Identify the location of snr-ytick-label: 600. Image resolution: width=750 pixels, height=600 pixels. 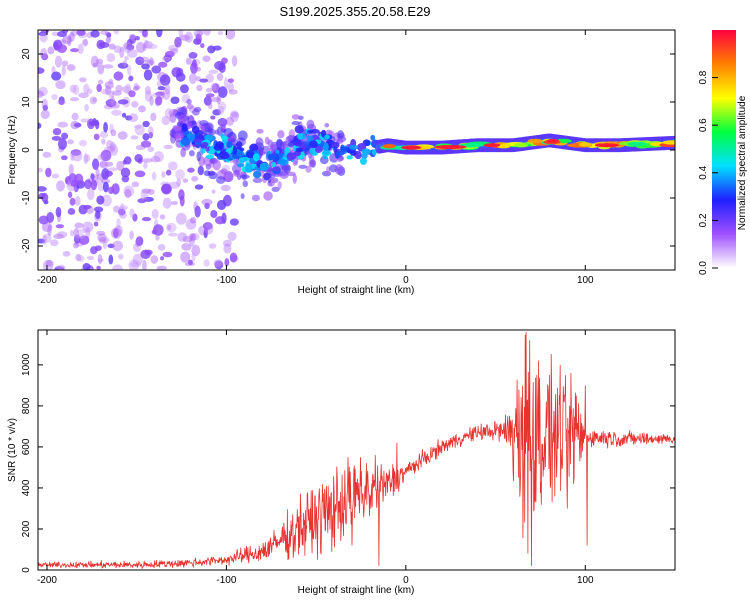
(26, 446).